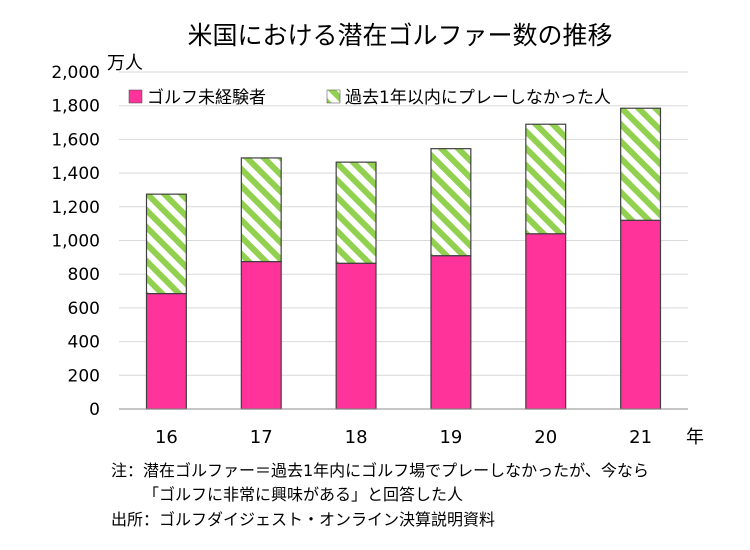 This screenshot has height=550, width=750. I want to click on legend-label-golf-inexperienced: ゴルフ未経験者, so click(206, 97).